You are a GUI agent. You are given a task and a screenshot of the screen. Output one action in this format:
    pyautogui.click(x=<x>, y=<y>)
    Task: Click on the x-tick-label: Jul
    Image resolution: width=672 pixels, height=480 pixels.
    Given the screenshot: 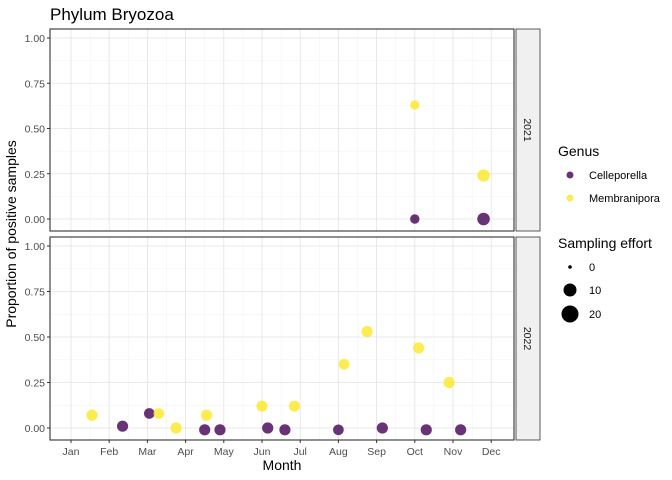 What is the action you would take?
    pyautogui.click(x=299, y=452)
    